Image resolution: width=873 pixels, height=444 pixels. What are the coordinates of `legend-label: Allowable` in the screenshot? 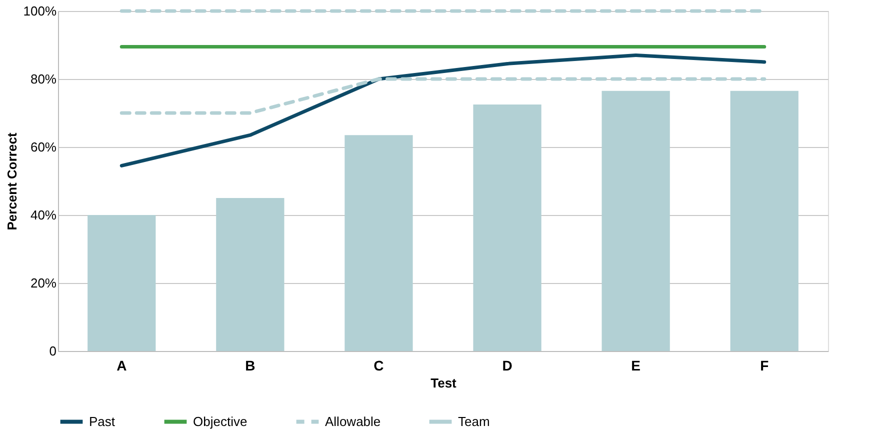 It's located at (353, 421).